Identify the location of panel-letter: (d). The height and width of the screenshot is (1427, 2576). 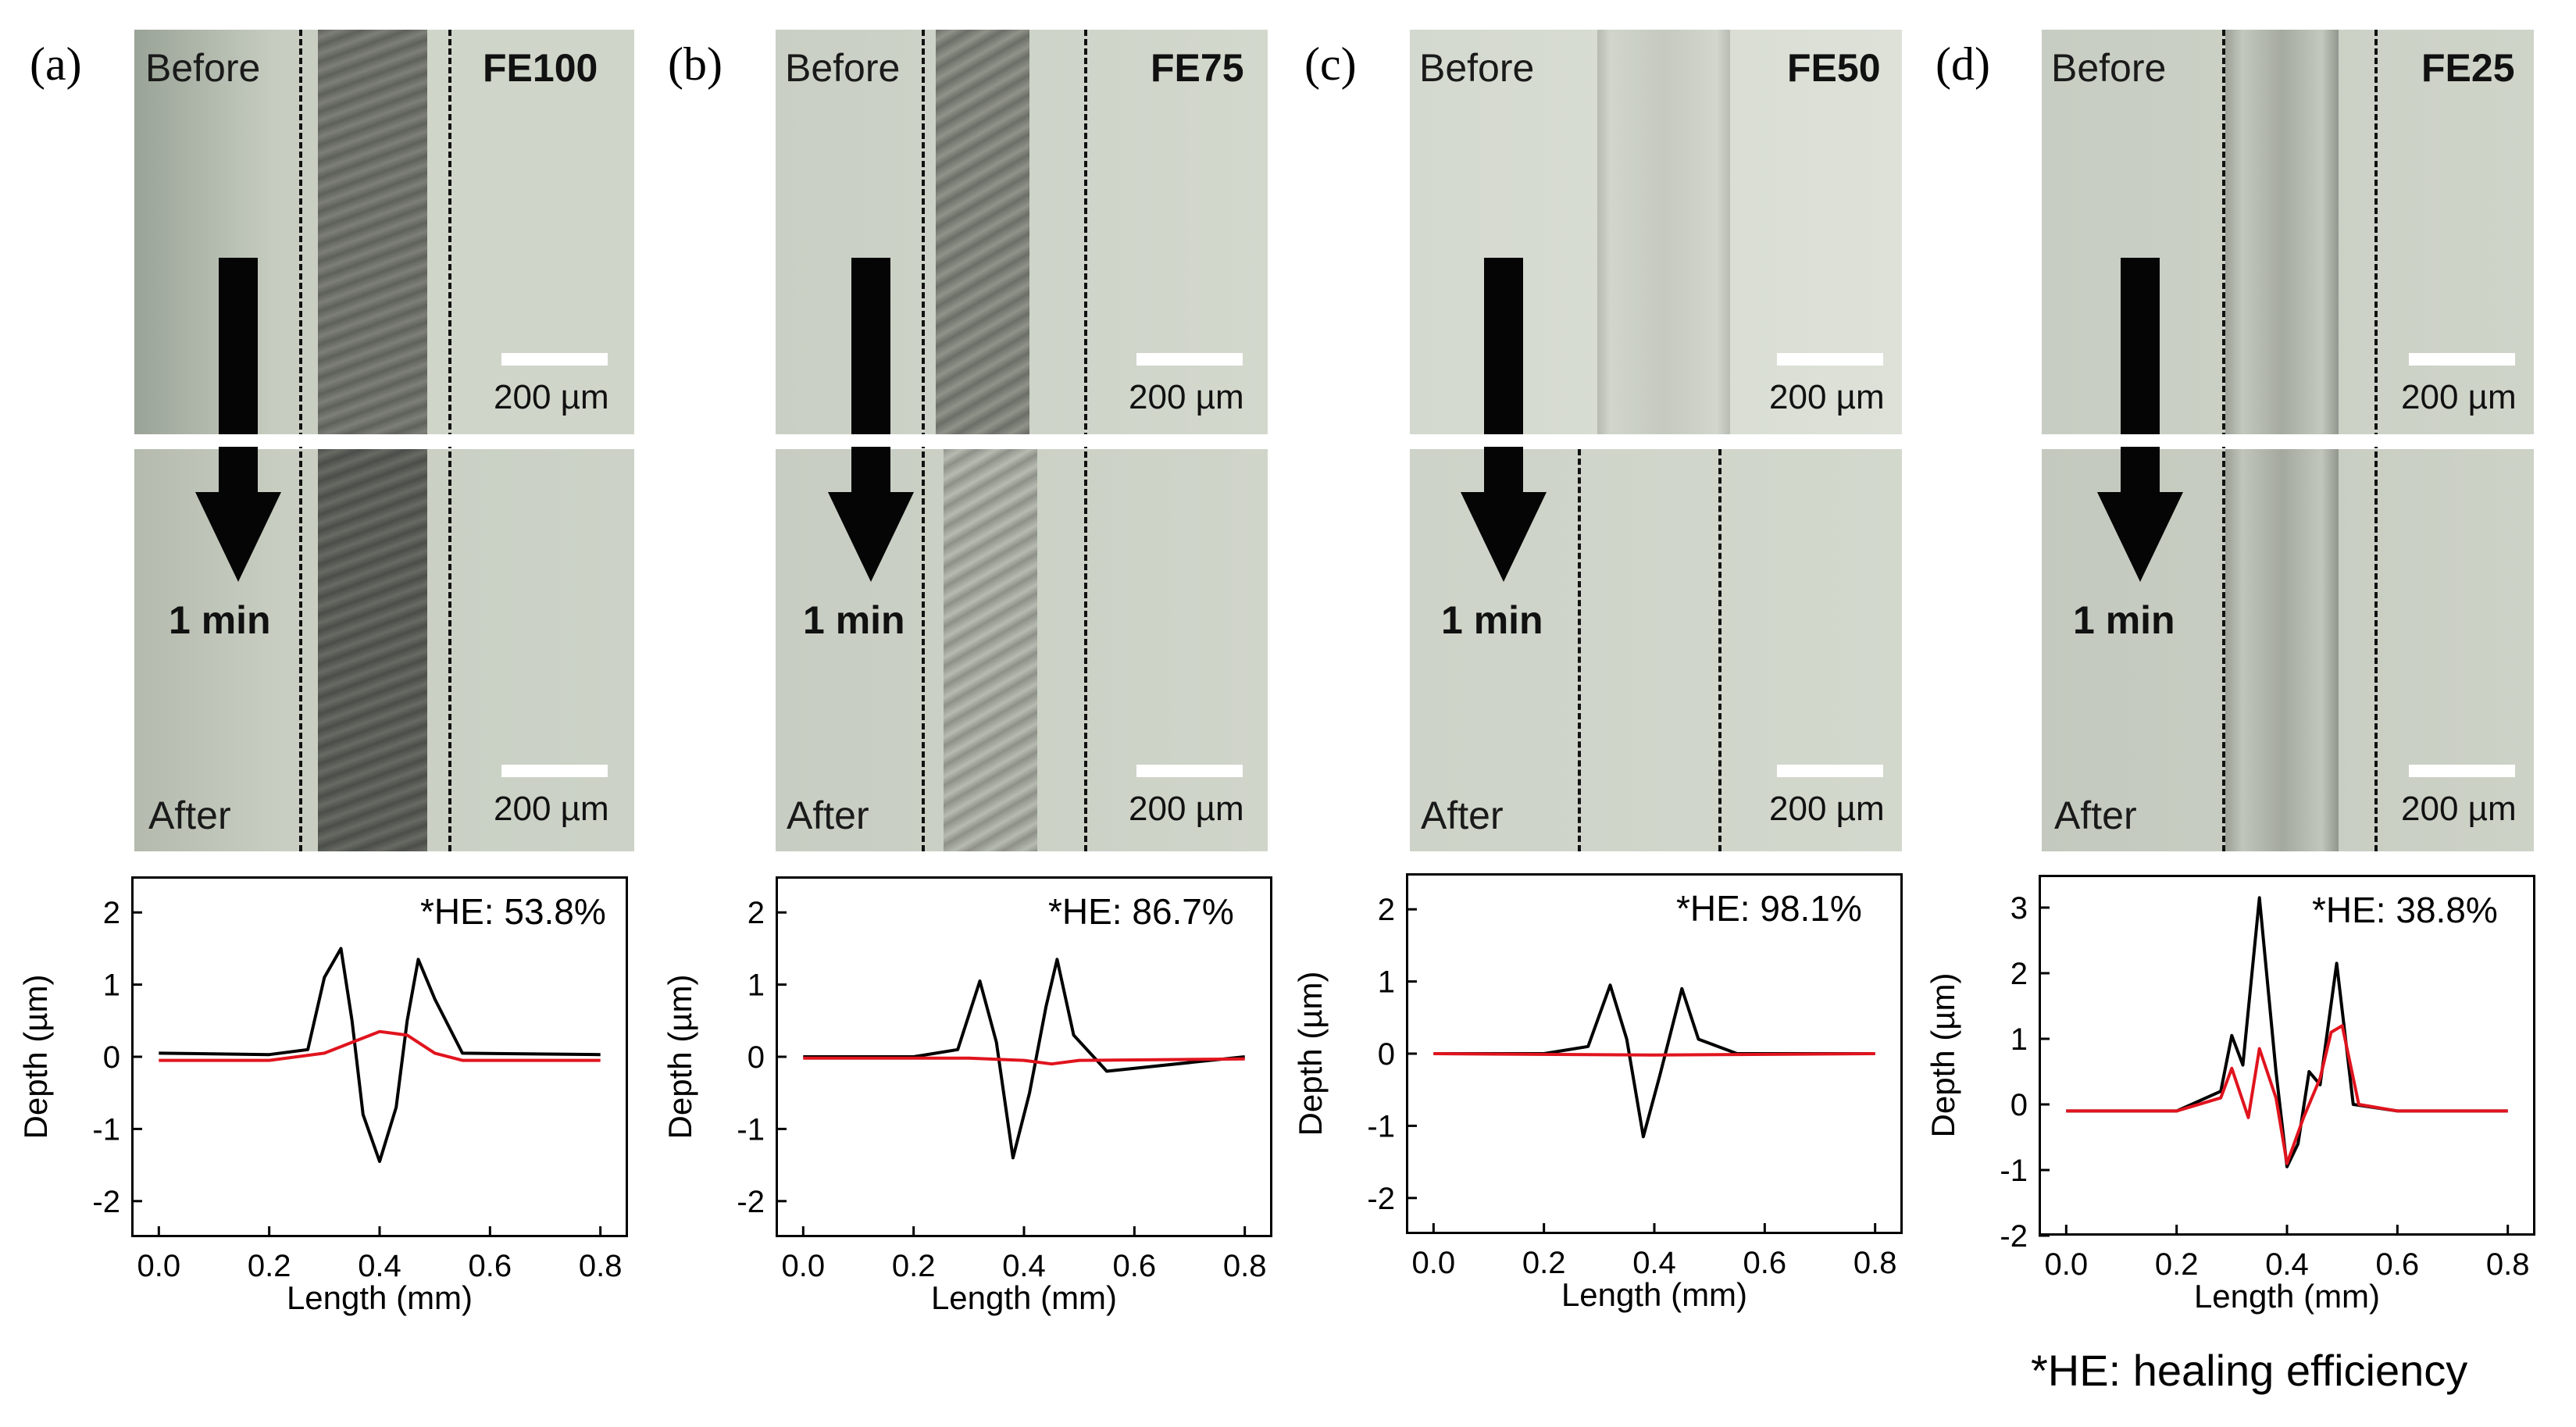
(1963, 64).